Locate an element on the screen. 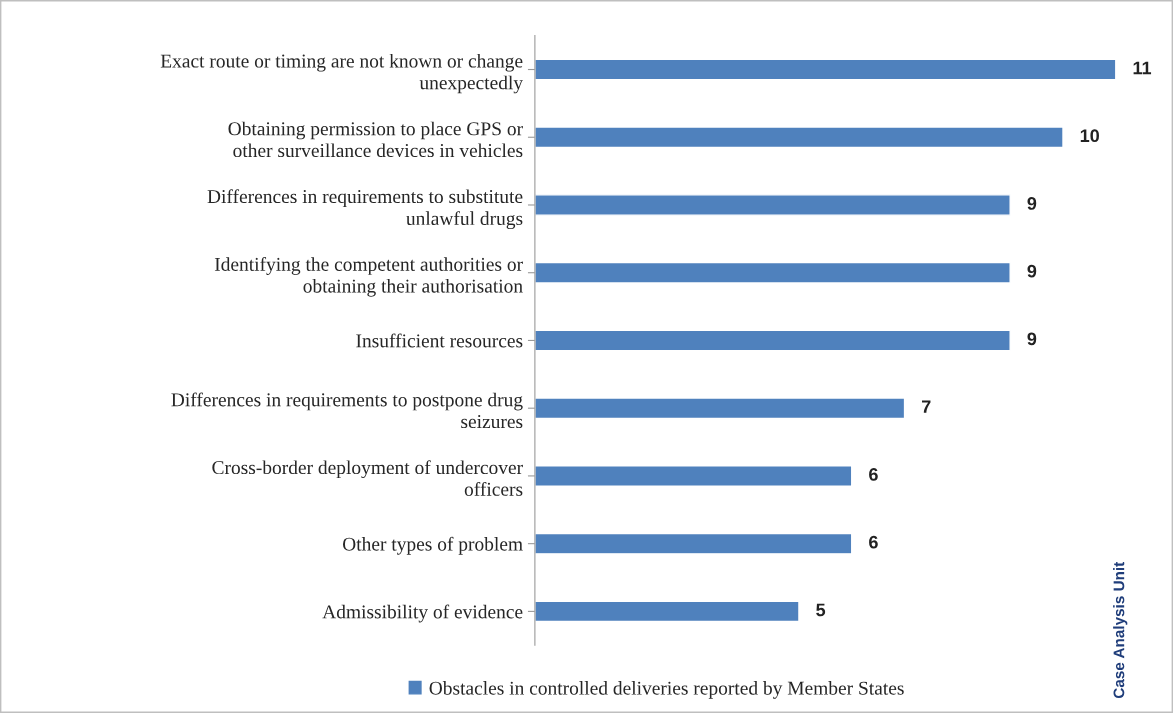 Image resolution: width=1173 pixels, height=713 pixels. annotation: Case Analysis Unit is located at coordinates (1120, 630).